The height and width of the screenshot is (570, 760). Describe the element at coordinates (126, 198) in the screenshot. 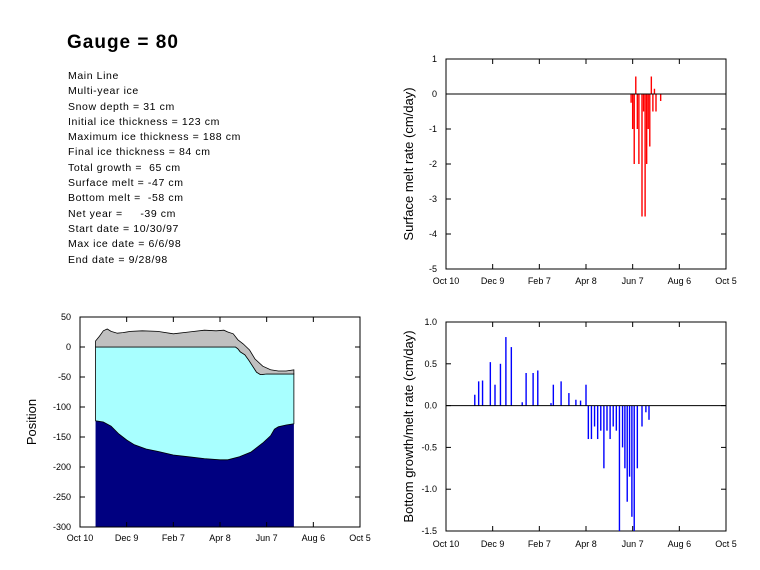

I see `info-line: Bottom melt = -58 cm` at that location.